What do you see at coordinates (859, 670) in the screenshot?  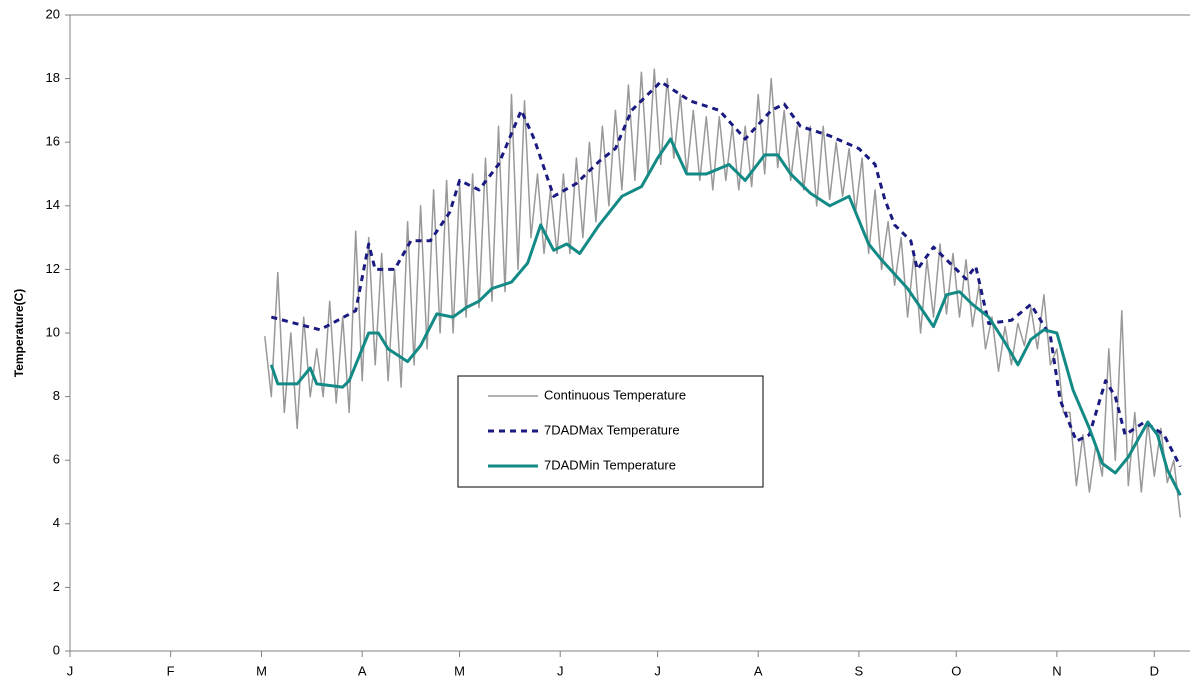 I see `x-tick-label: S` at bounding box center [859, 670].